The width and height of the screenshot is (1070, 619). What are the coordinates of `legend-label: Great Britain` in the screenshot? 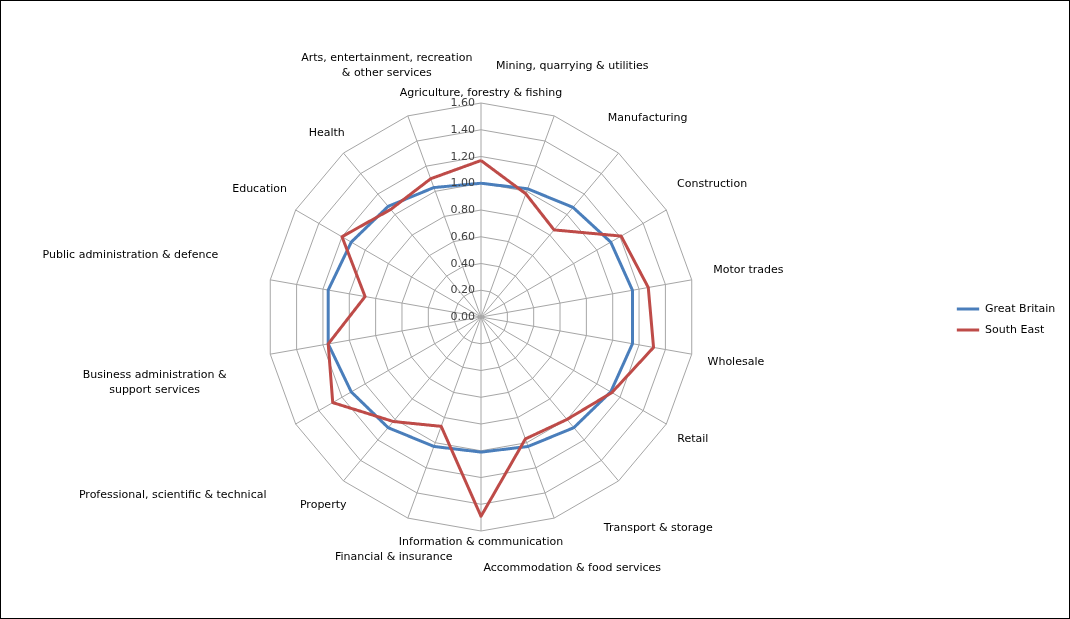 It's located at (1020, 308).